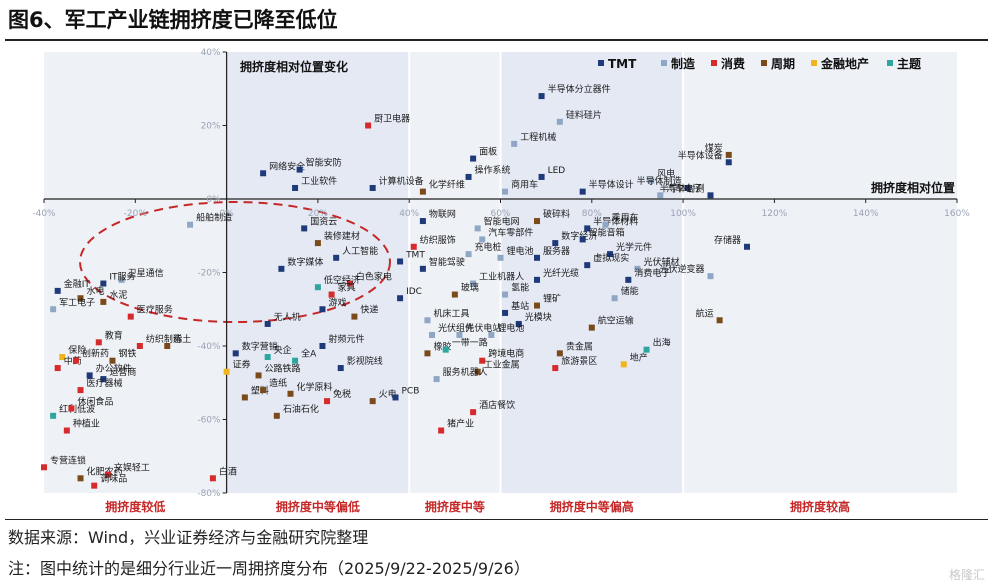 This screenshot has width=993, height=587. Describe the element at coordinates (319, 181) in the screenshot. I see `point-label: 工业软件` at that location.